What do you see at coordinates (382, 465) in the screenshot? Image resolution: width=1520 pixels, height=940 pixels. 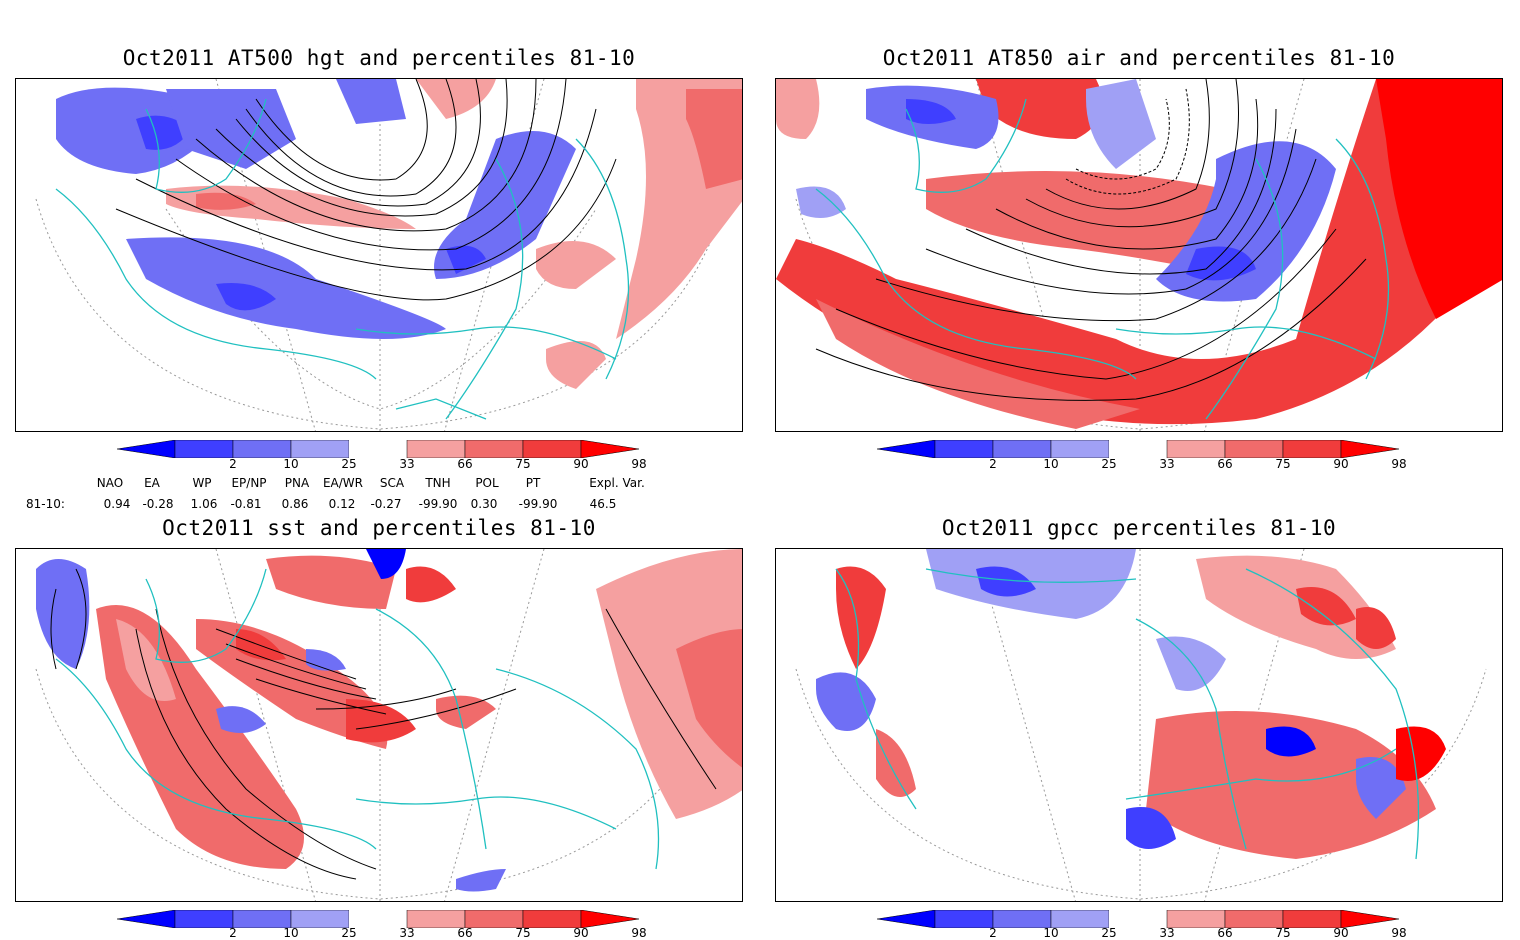 I see `colorbar-ticks-hgt: 2 10 25 33 66 75 90 98` at bounding box center [382, 465].